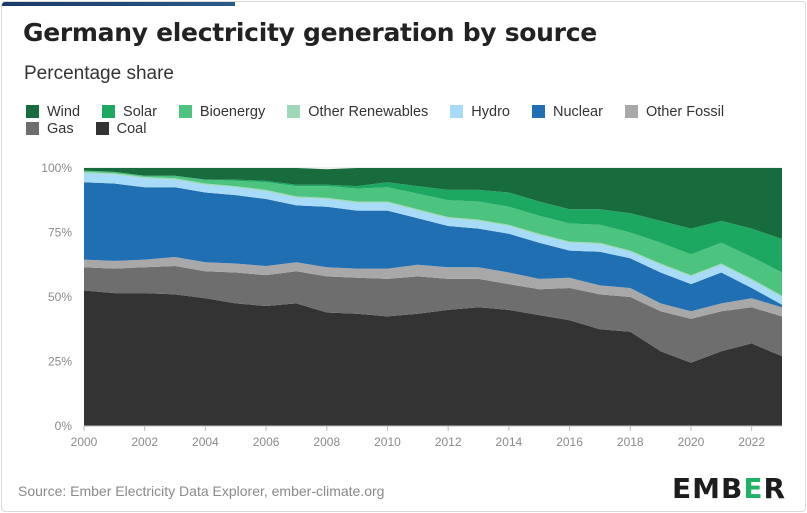 The height and width of the screenshot is (513, 807). Describe the element at coordinates (131, 128) in the screenshot. I see `legend-label: Coal` at that location.